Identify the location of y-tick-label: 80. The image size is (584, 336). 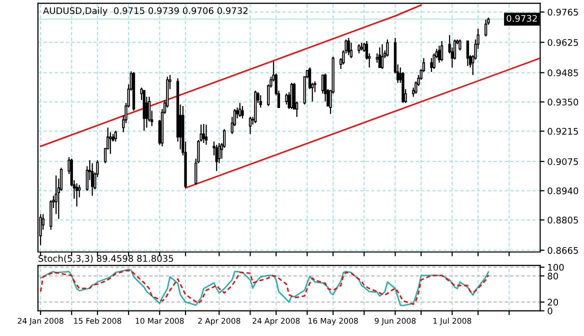
(553, 276).